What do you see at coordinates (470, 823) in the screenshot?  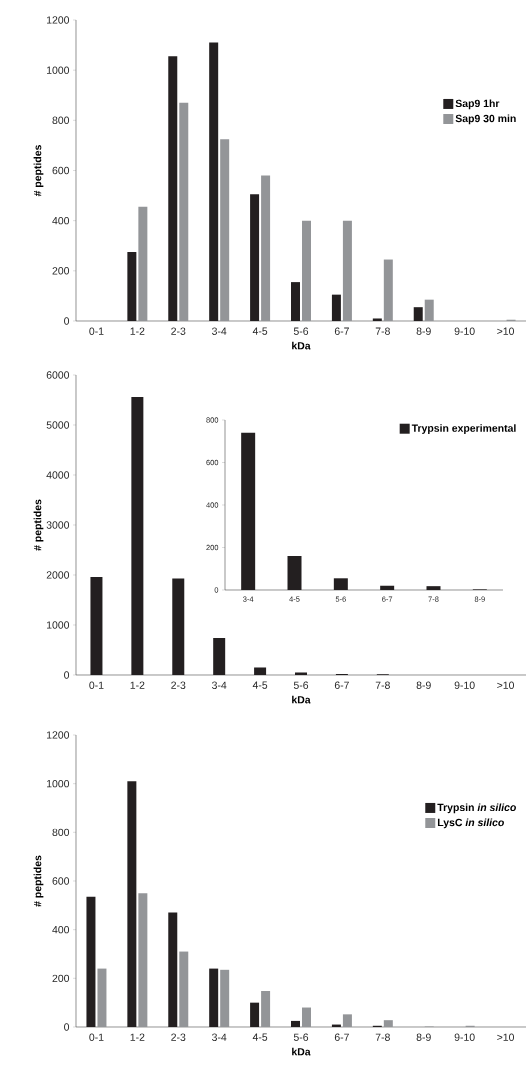 I see `legend-label: LysC in silico` at bounding box center [470, 823].